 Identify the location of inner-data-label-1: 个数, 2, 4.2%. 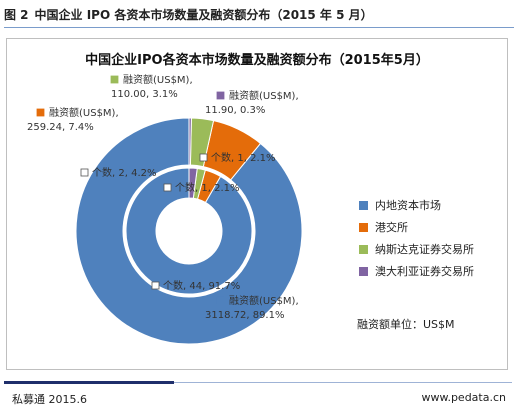
(124, 172).